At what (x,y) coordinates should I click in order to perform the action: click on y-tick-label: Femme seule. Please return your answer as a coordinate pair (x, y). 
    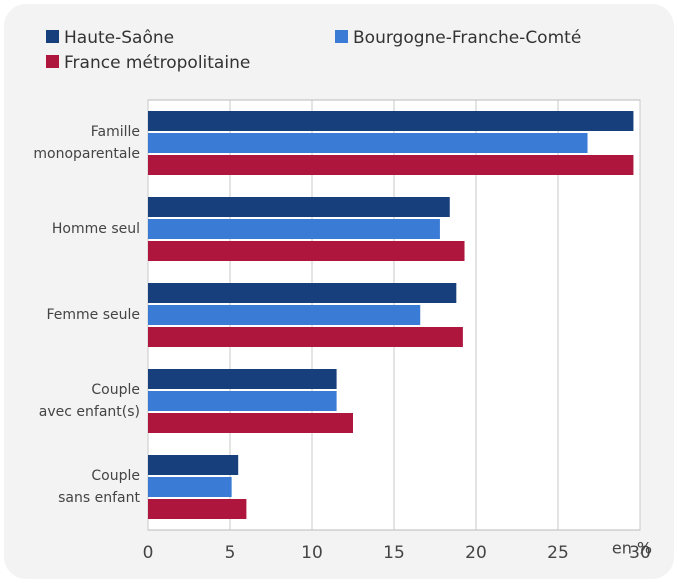
    Looking at the image, I should click on (93, 315).